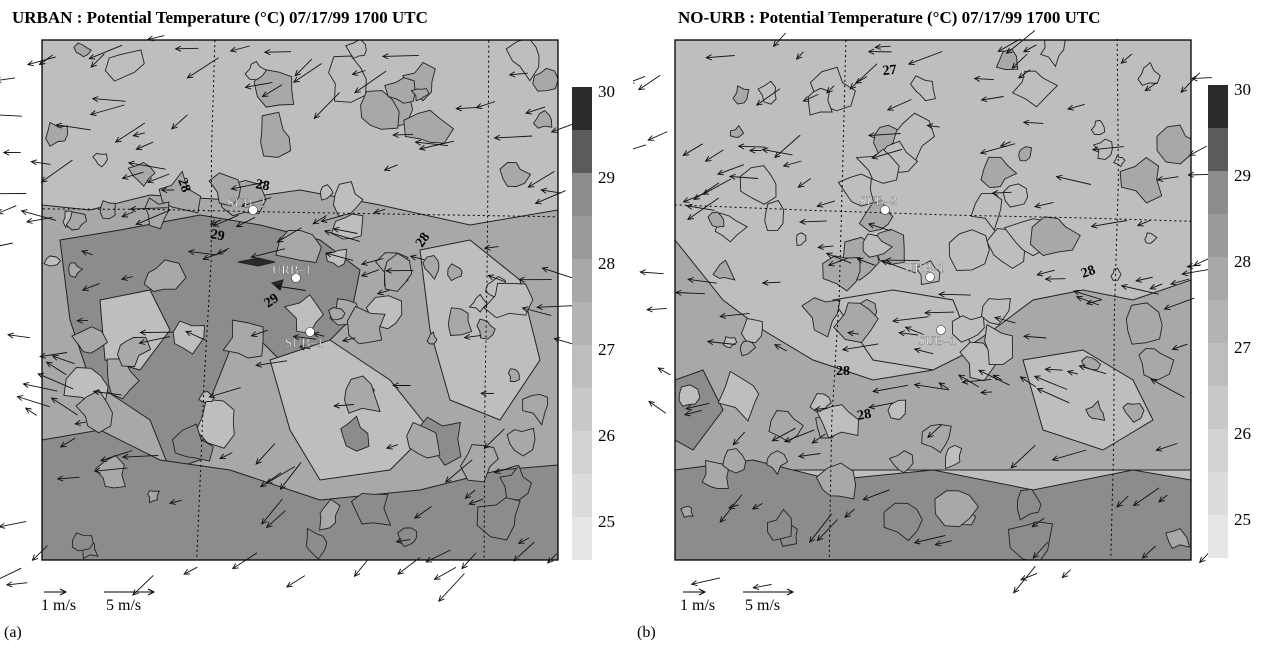 This screenshot has height=650, width=1266. I want to click on station-label-sub-2: SUB–2, so click(246, 202).